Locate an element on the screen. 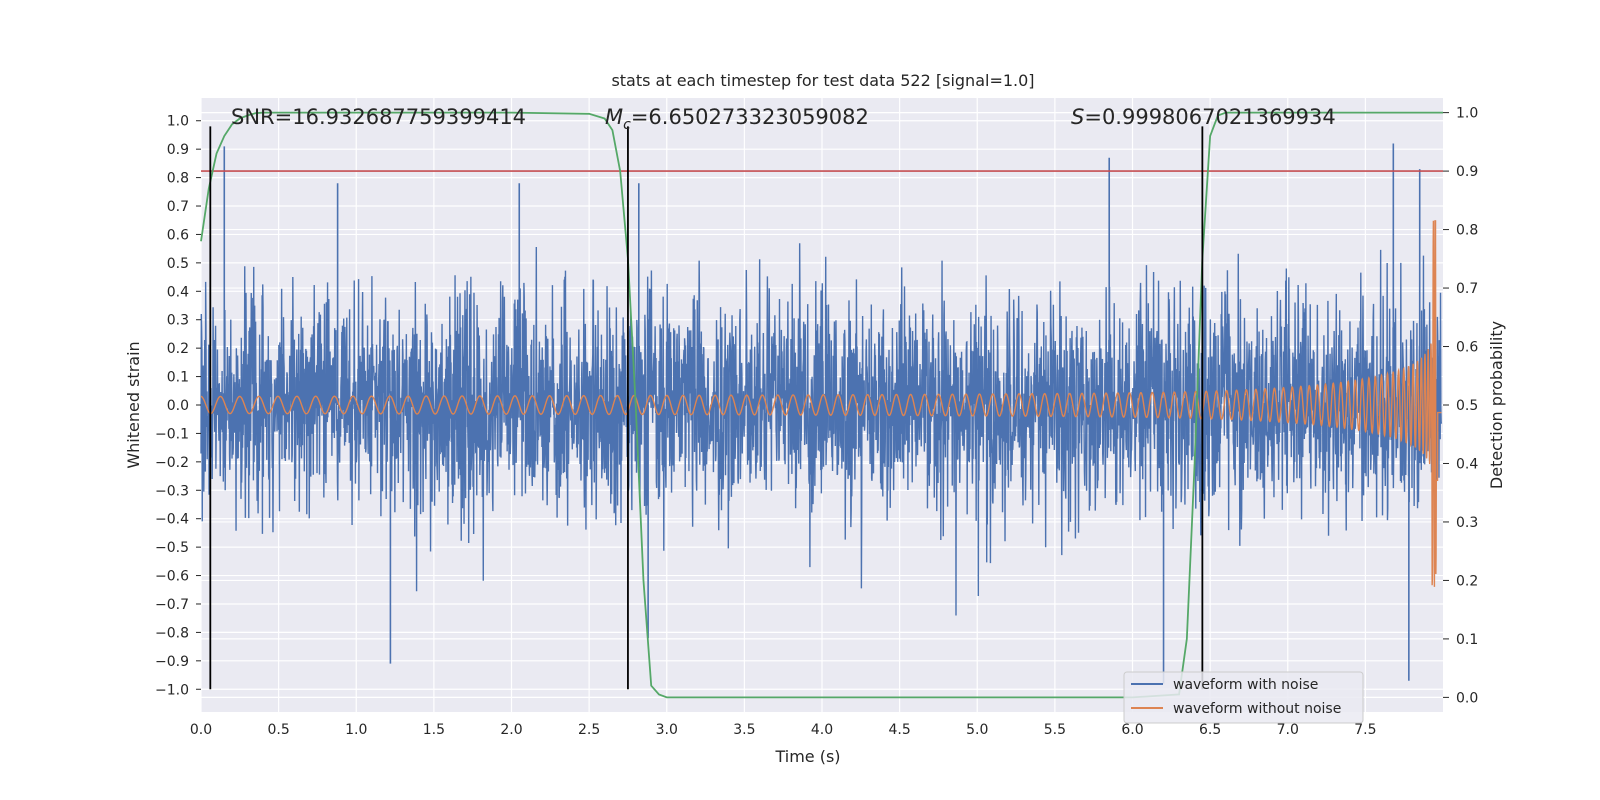 The height and width of the screenshot is (800, 1600). y-left-tick-label: 0.2 is located at coordinates (178, 349).